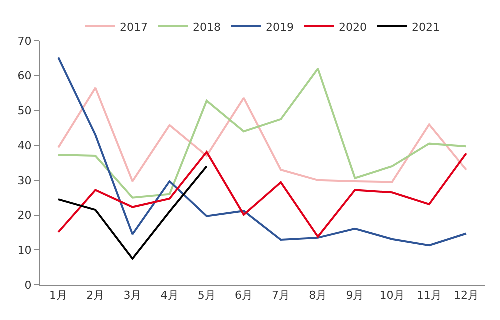 The height and width of the screenshot is (320, 500). What do you see at coordinates (95, 295) in the screenshot?
I see `x-tick-label: 2月` at bounding box center [95, 295].